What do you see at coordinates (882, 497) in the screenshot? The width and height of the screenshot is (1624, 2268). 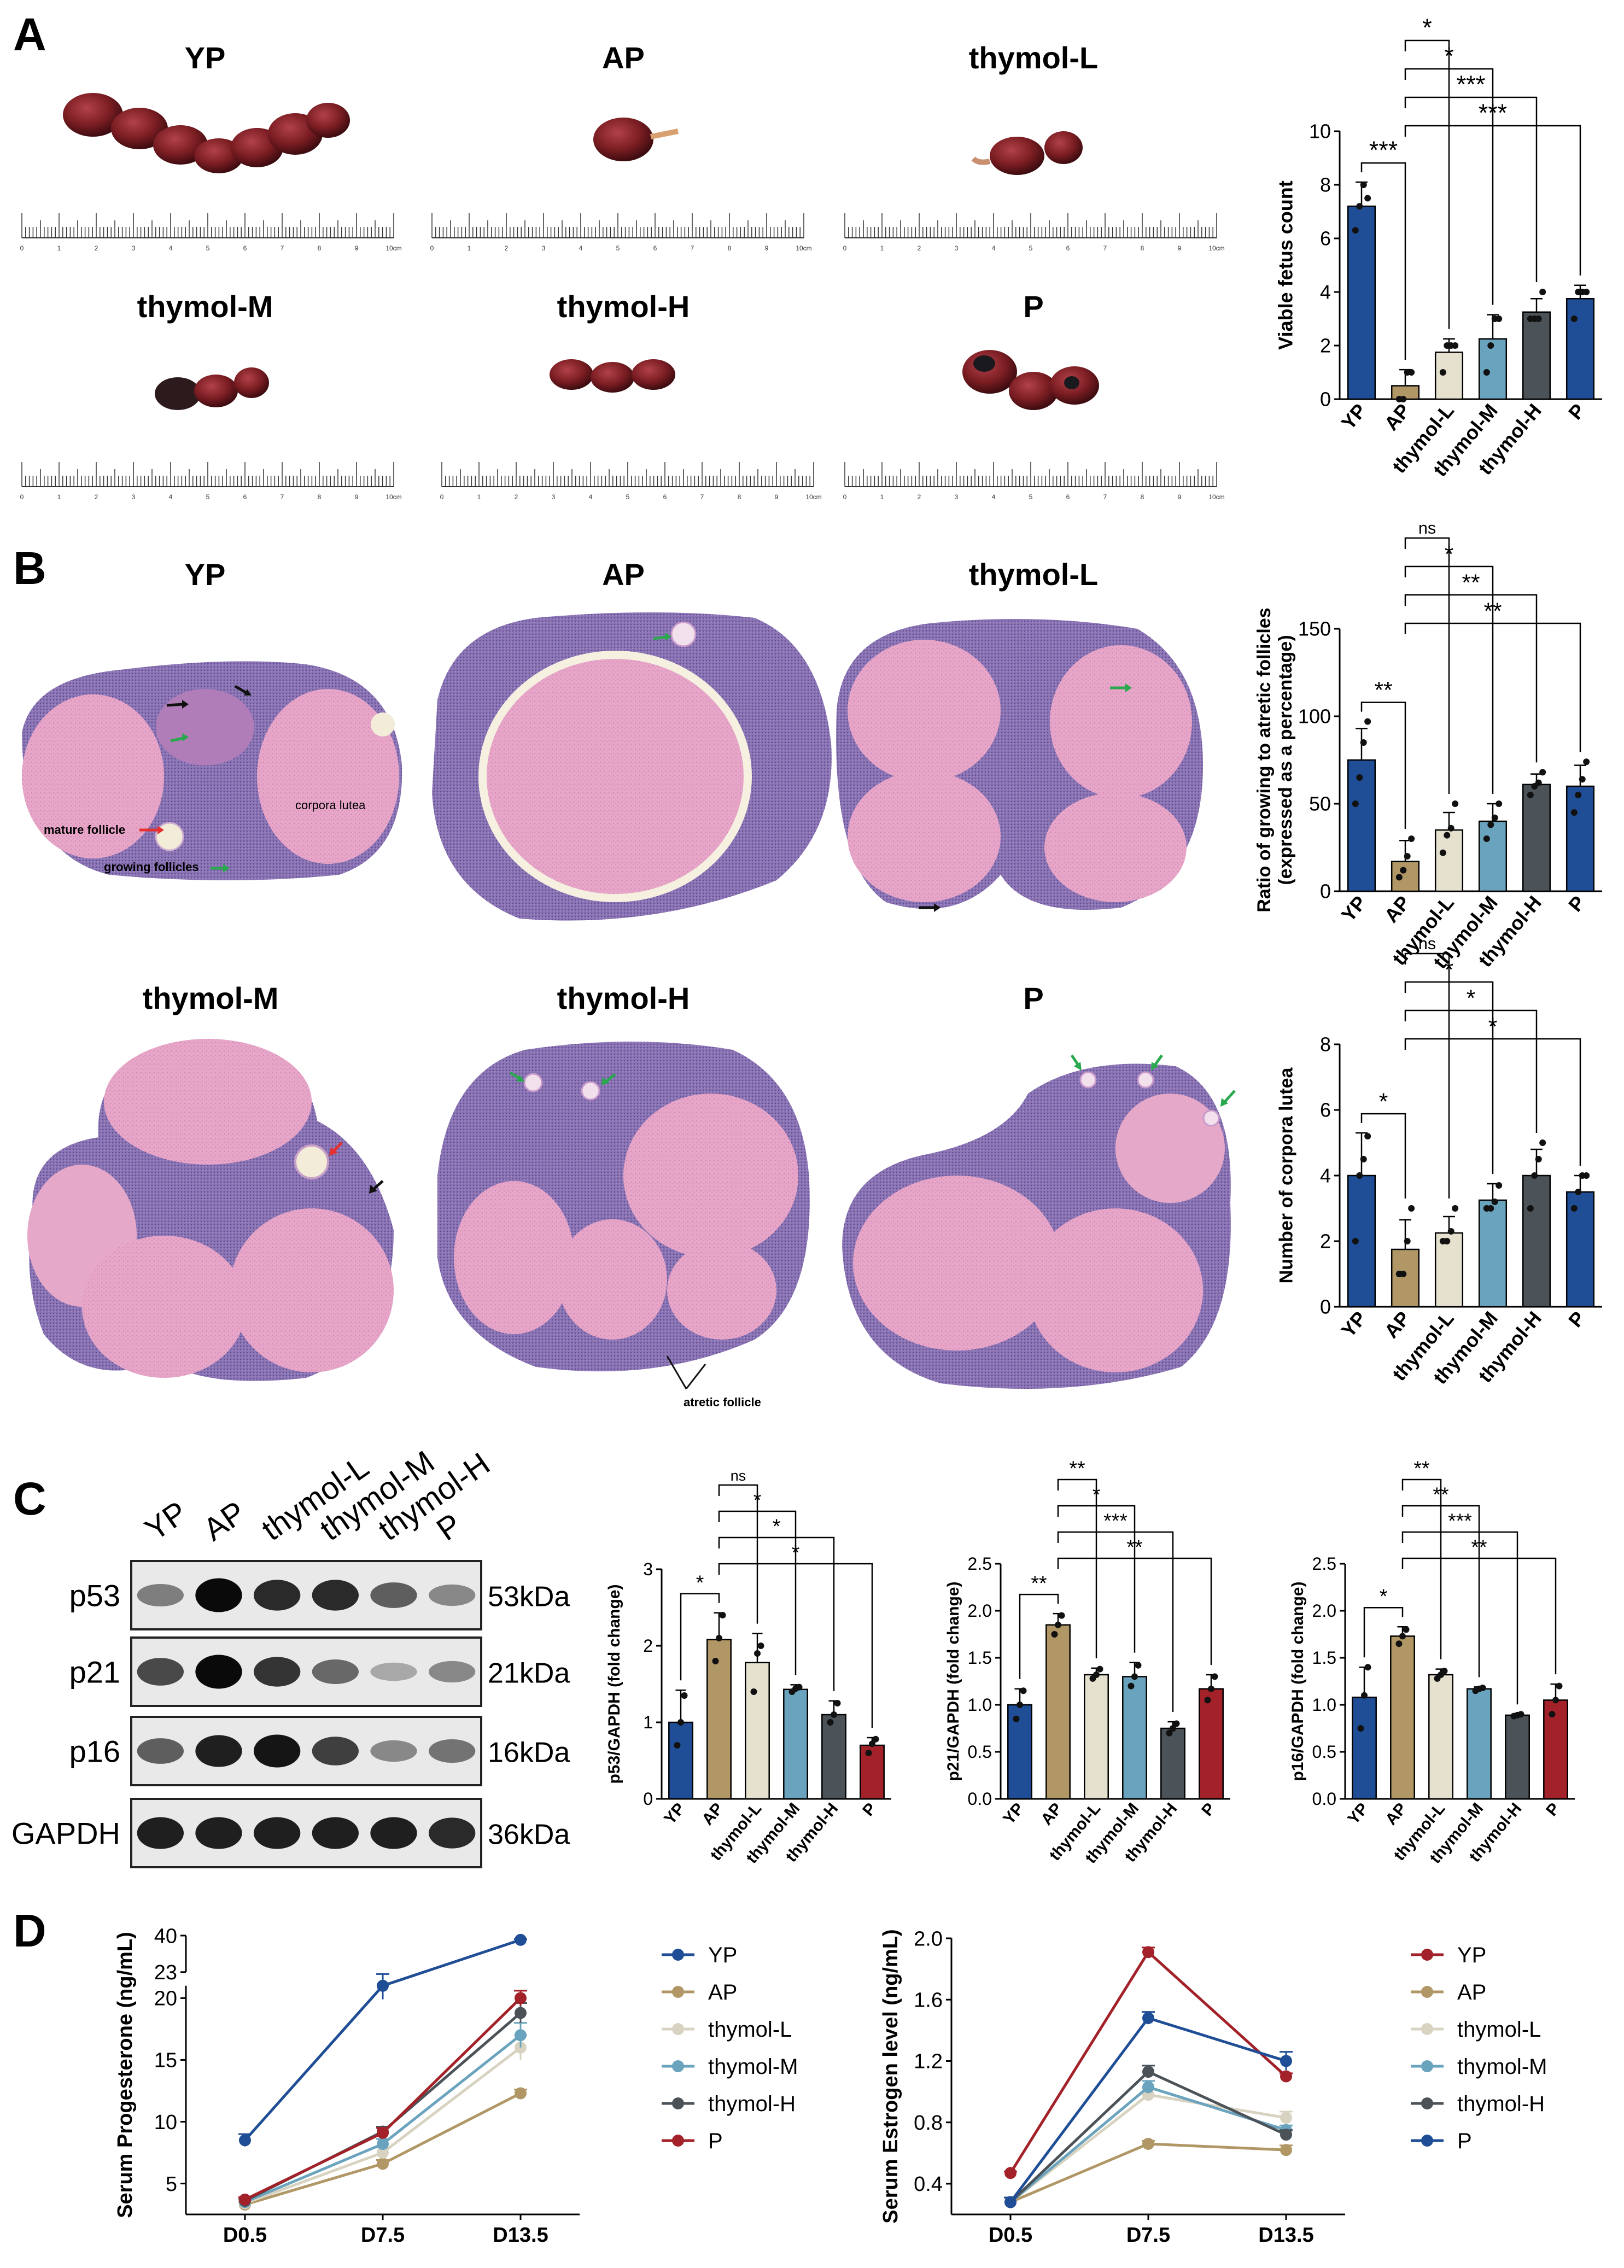 I see `ruler-tick-label: 1` at bounding box center [882, 497].